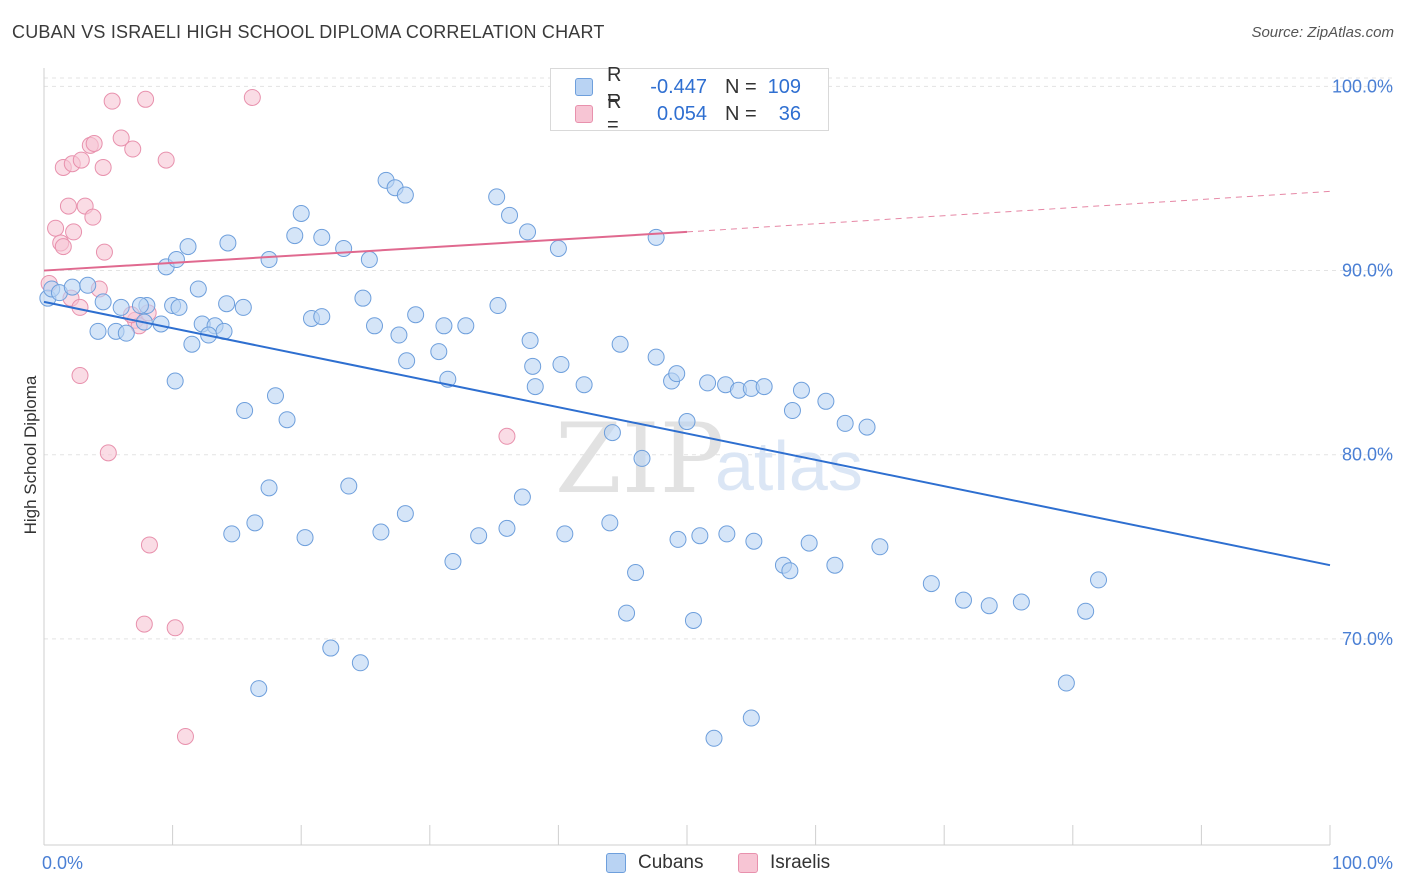 The width and height of the screenshot is (1406, 892). What do you see at coordinates (1322, 32) in the screenshot?
I see `source-credit: Source: ZipAtlas.com` at bounding box center [1322, 32].